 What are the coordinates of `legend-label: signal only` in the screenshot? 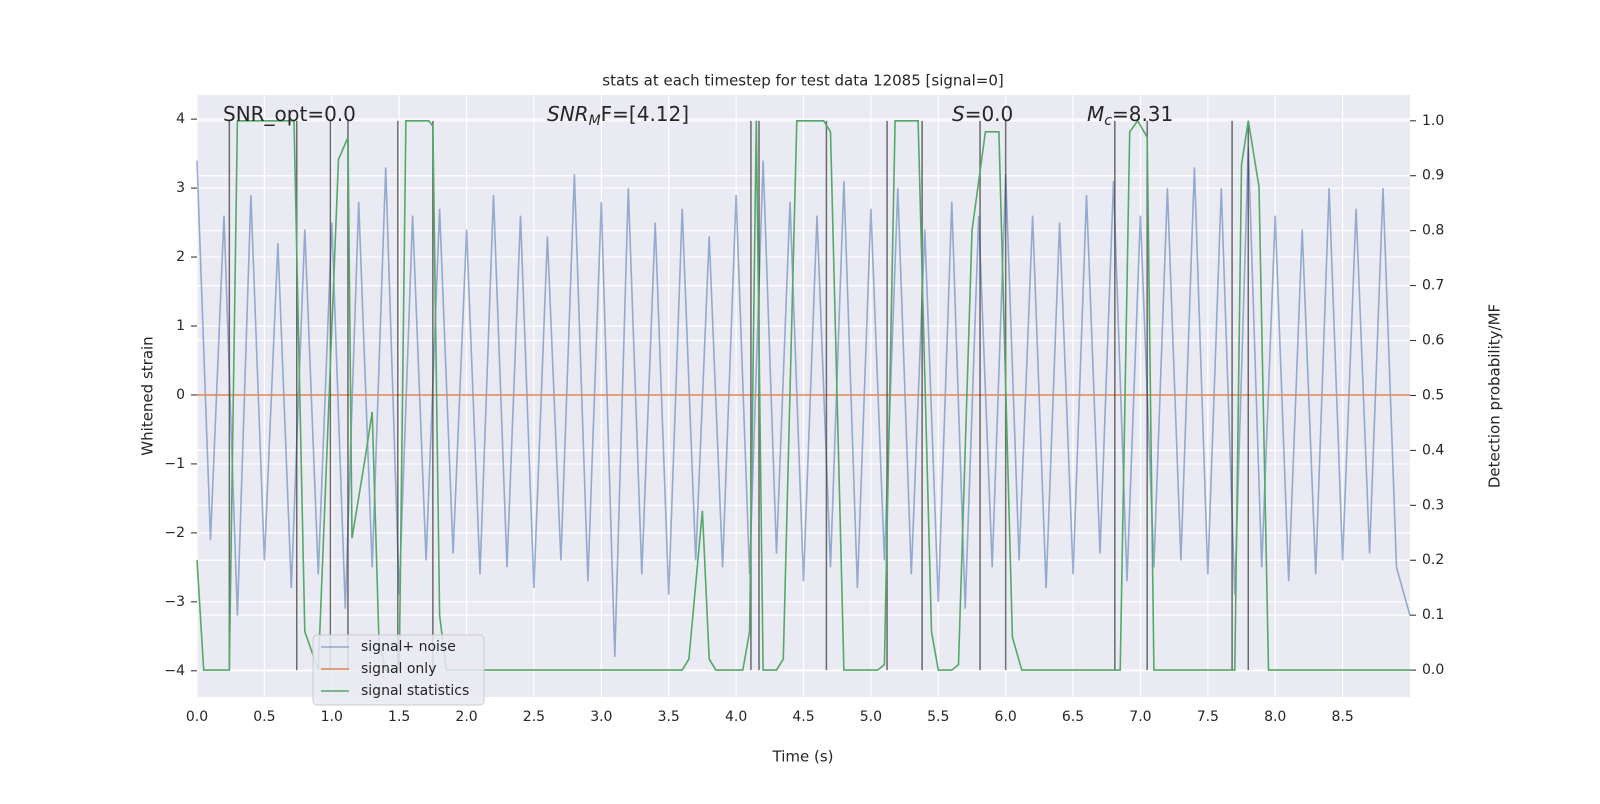 It's located at (398, 669).